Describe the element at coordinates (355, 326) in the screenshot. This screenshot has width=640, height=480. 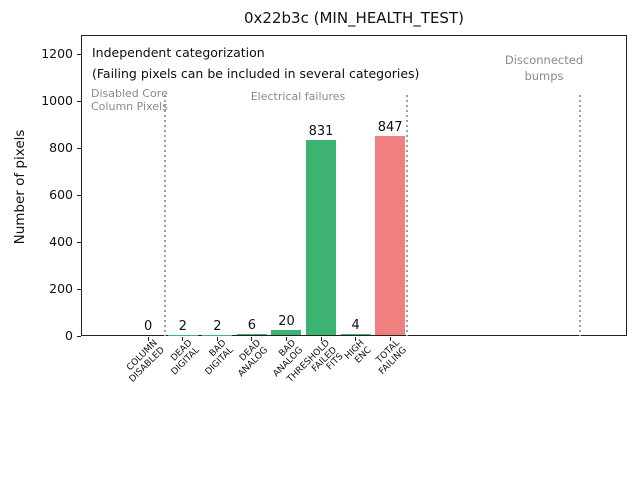
I see `bar-value-label: 4` at that location.